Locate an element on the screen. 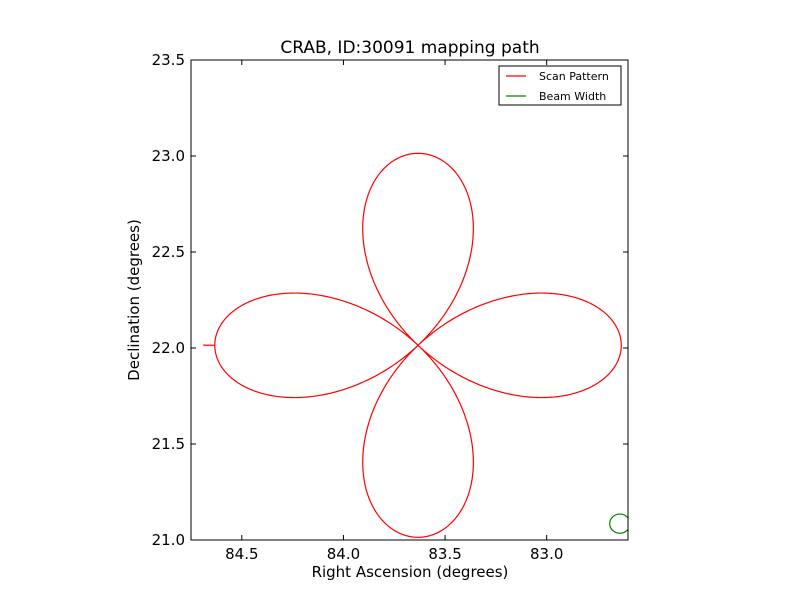 The height and width of the screenshot is (600, 800). y-tick-label: 23.0 is located at coordinates (168, 156).